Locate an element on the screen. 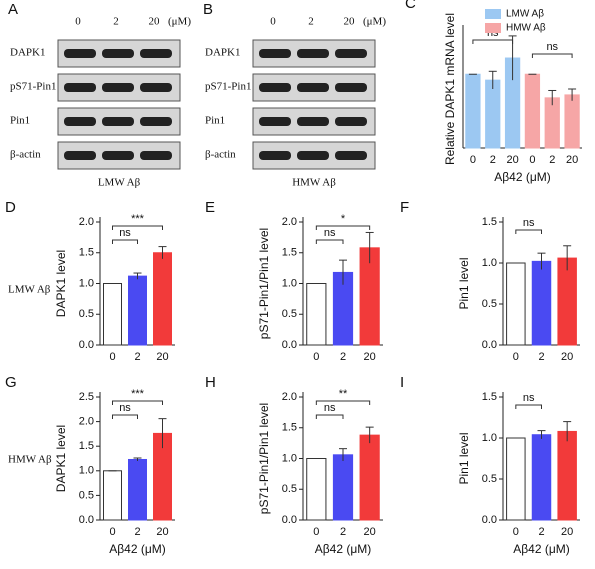 This screenshot has width=595, height=569. legend-swatch is located at coordinates (493, 28).